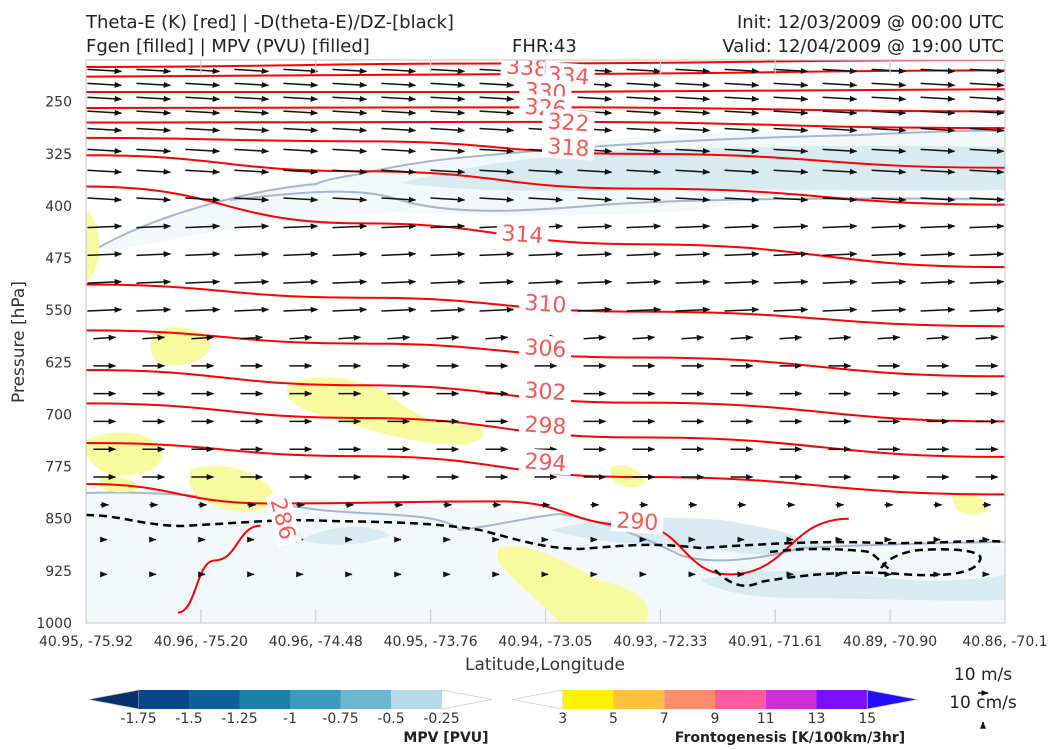  Describe the element at coordinates (239, 719) in the screenshot. I see `colorbar-tick-label: -1.25` at that location.